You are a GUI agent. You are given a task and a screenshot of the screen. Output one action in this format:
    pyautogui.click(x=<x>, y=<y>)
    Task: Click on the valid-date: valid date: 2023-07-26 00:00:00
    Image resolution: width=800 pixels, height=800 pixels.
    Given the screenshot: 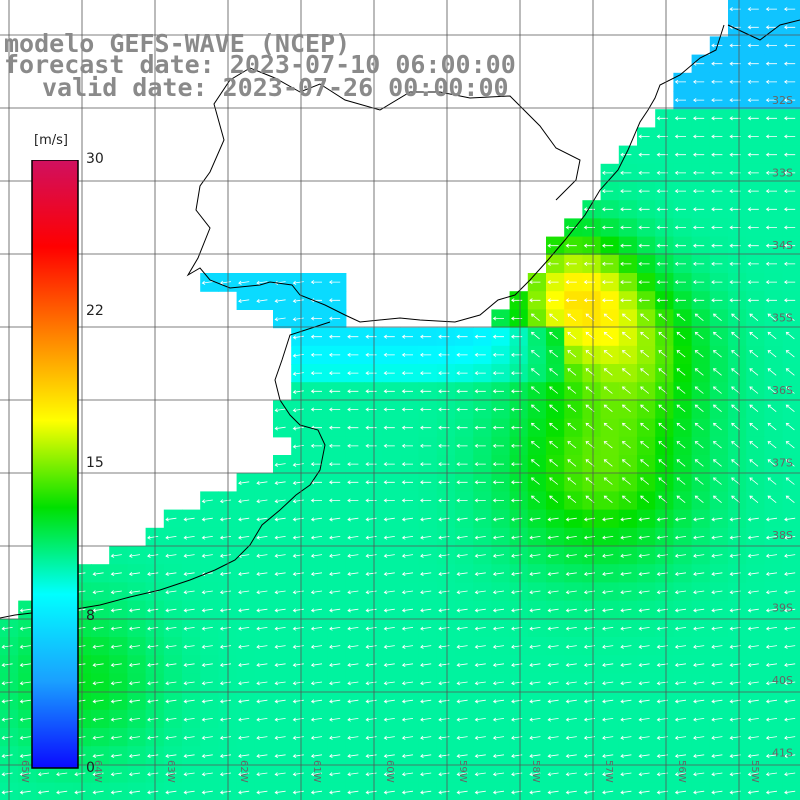 What is the action you would take?
    pyautogui.click(x=275, y=87)
    